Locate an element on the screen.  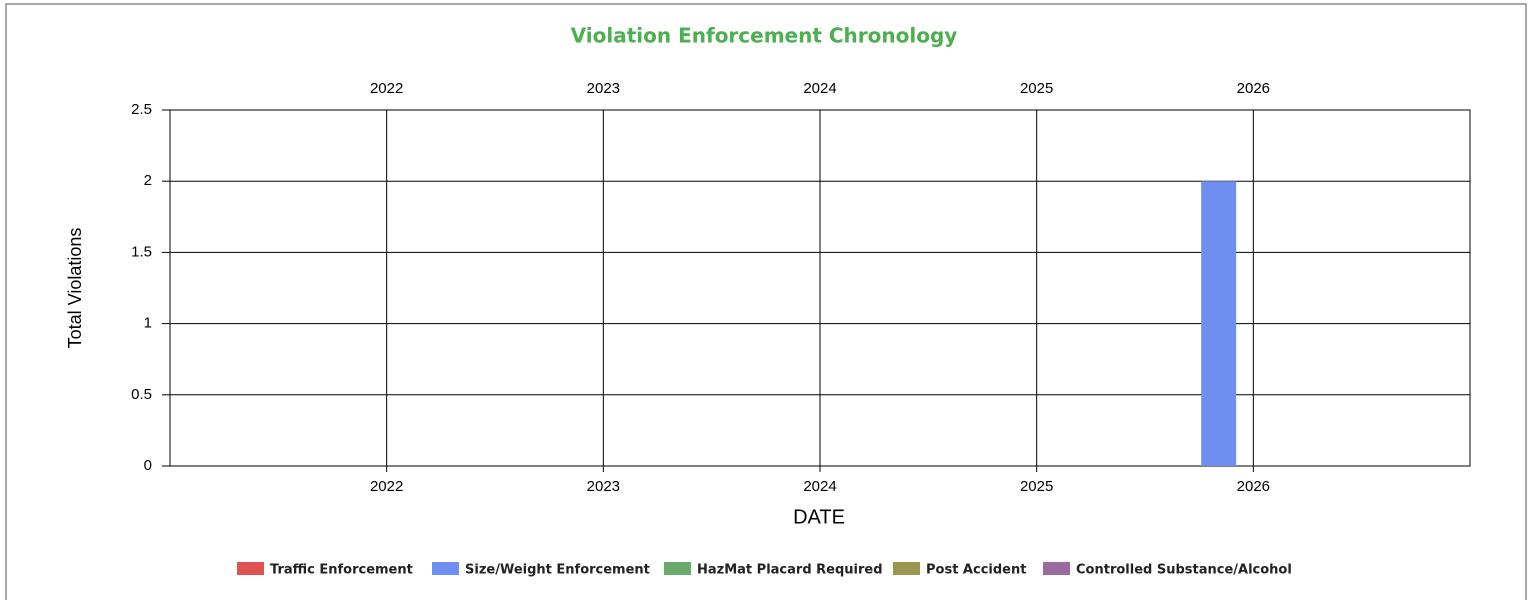
x-tick-label-top: 2024 is located at coordinates (819, 88).